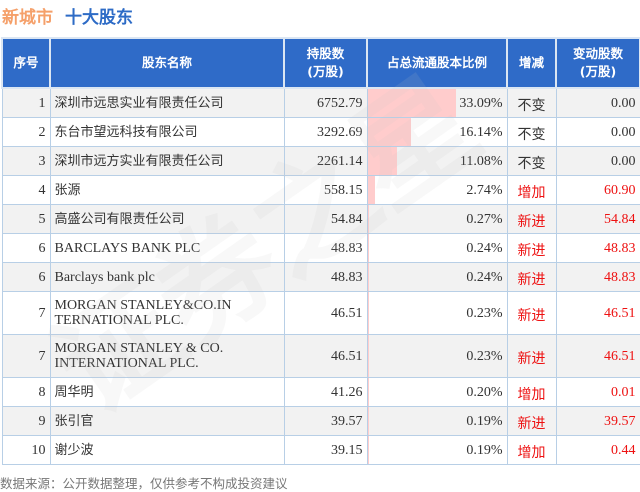  I want to click on change-cell: 不变, so click(531, 132).